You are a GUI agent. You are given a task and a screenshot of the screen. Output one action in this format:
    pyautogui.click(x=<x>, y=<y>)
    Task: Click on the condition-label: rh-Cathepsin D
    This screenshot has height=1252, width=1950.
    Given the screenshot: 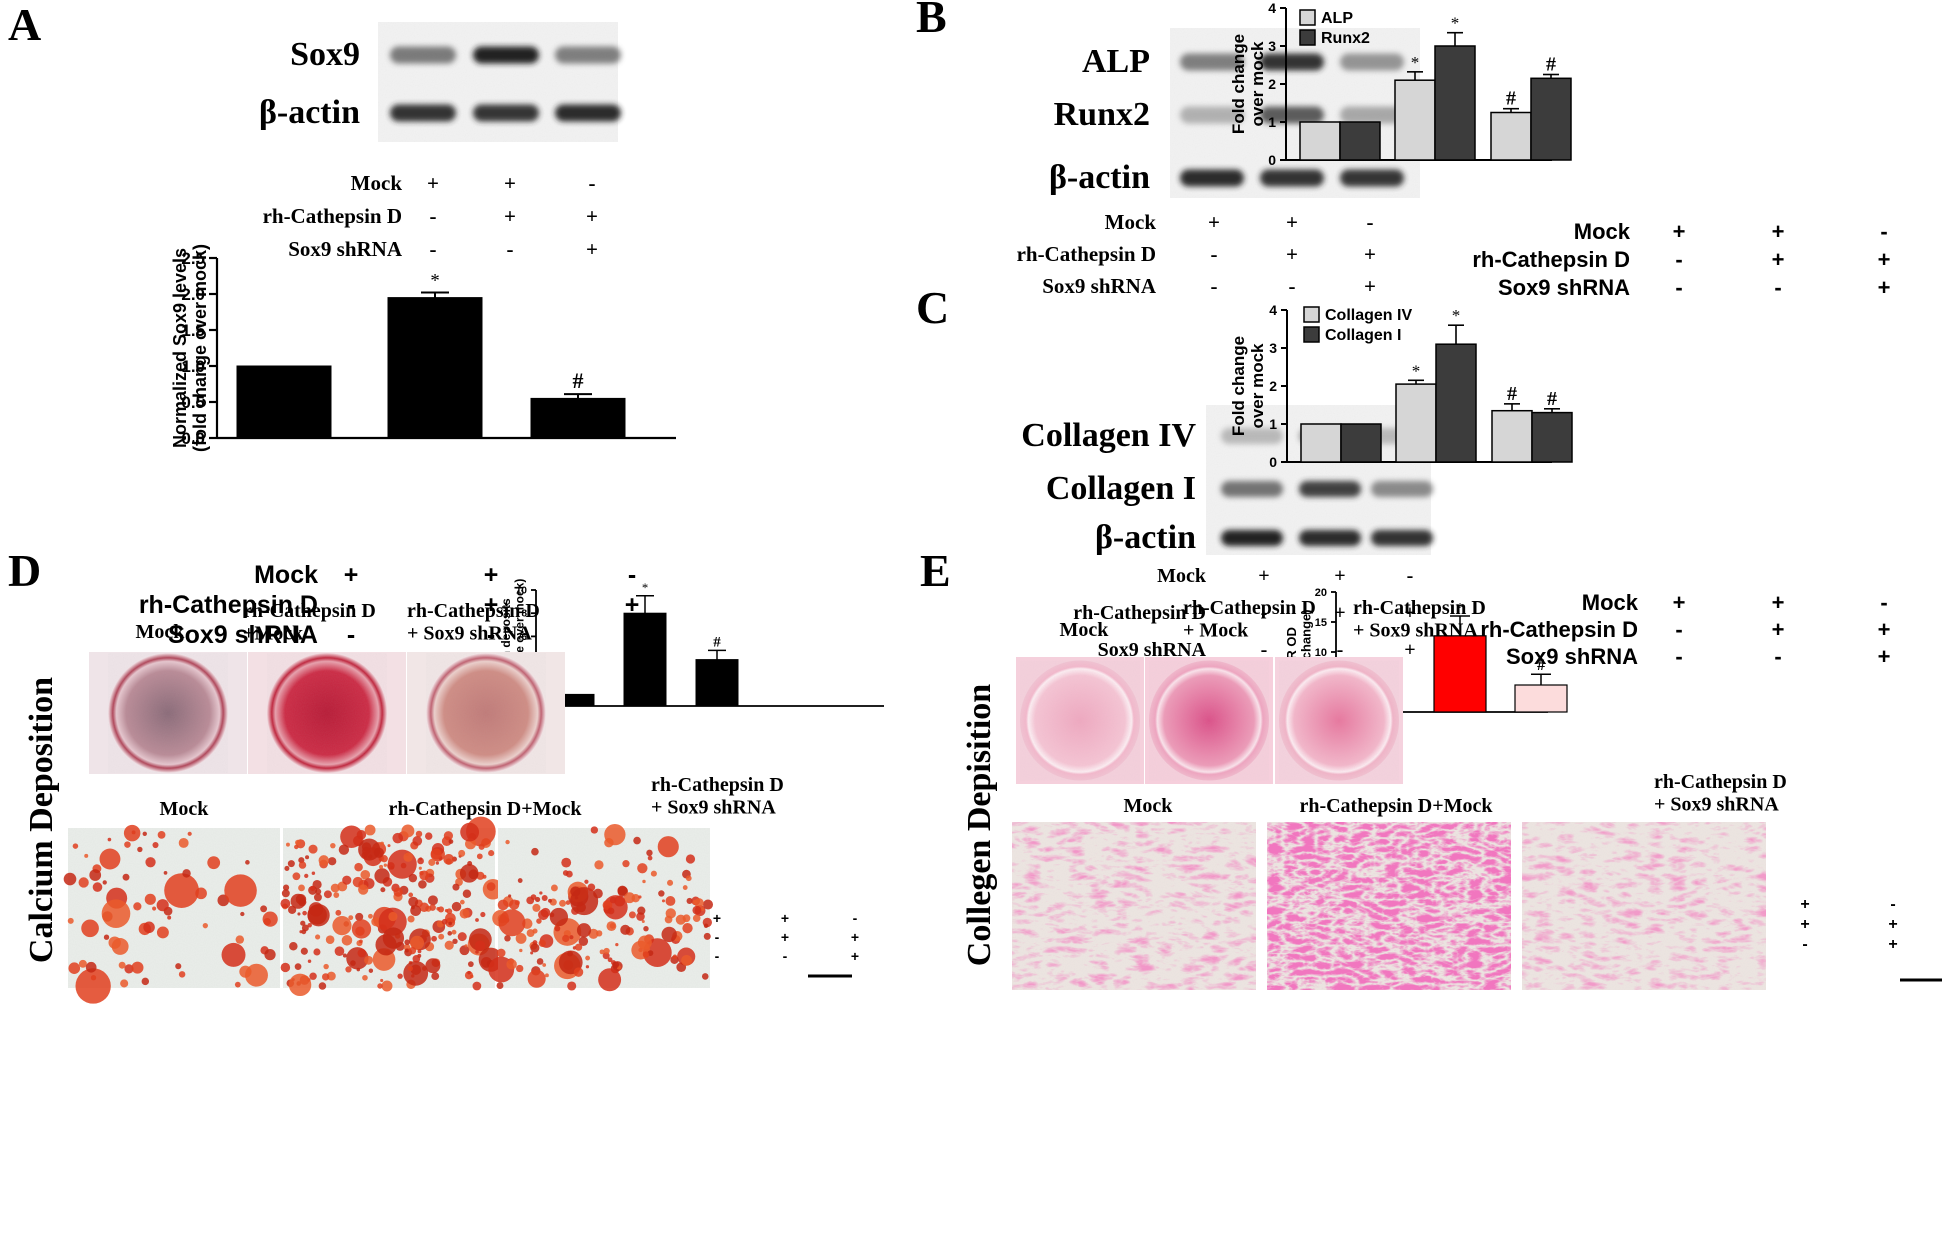 What is the action you would take?
    pyautogui.click(x=1086, y=254)
    